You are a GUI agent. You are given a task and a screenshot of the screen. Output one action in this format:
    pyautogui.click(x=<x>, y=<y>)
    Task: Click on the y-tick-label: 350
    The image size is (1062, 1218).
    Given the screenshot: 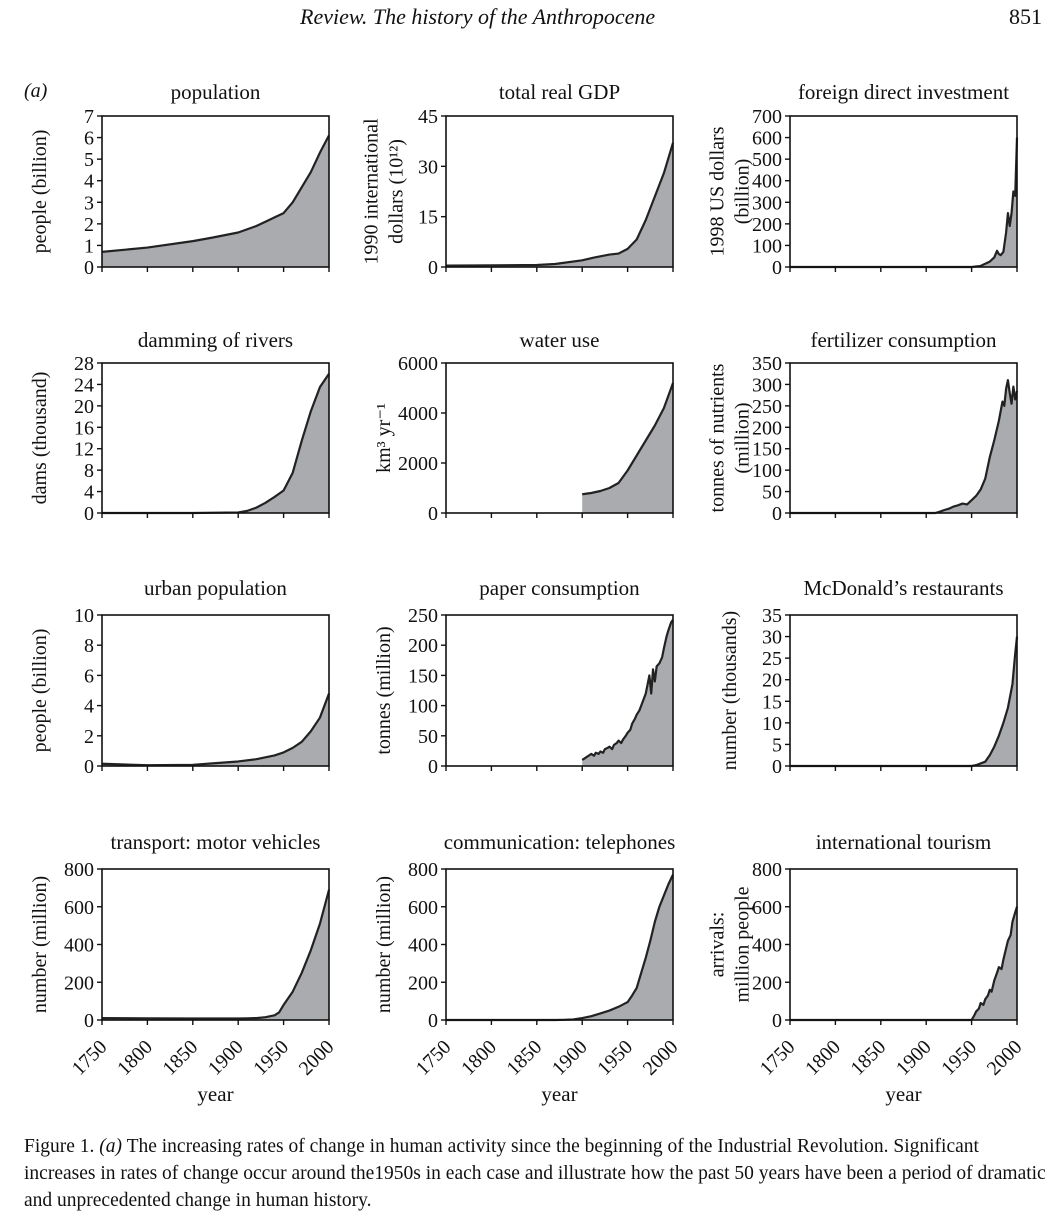 What is the action you would take?
    pyautogui.click(x=767, y=364)
    